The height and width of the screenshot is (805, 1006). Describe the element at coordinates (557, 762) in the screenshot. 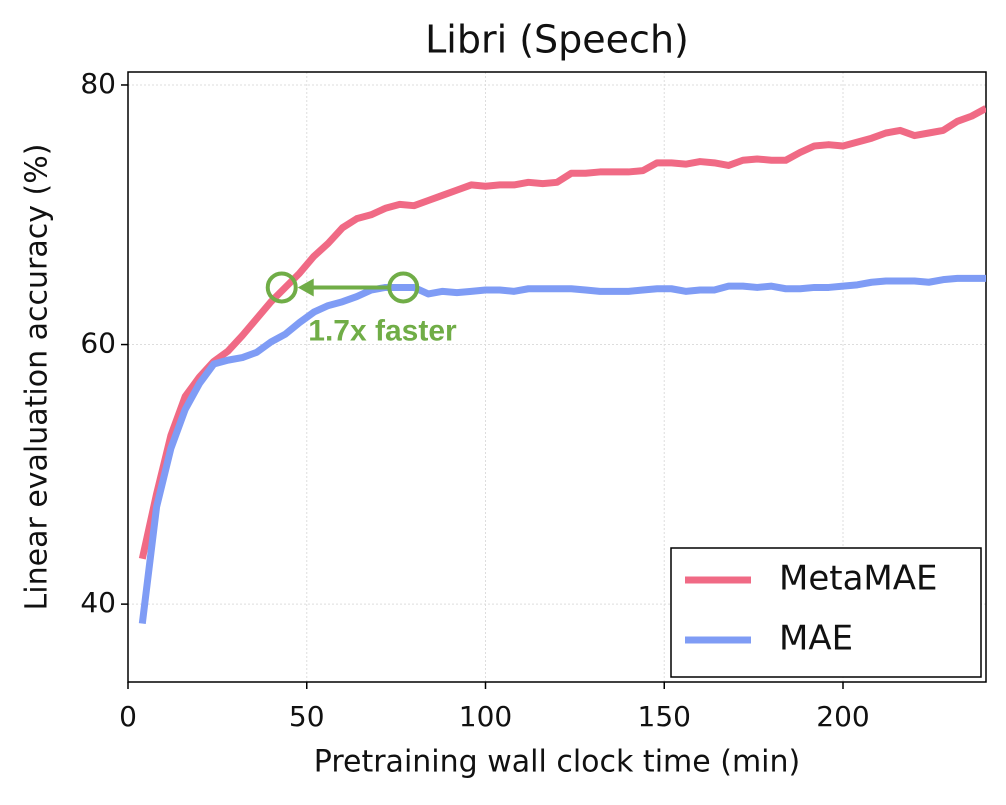

I see `x-axis-label: Pretraining wall clock time (min)` at that location.